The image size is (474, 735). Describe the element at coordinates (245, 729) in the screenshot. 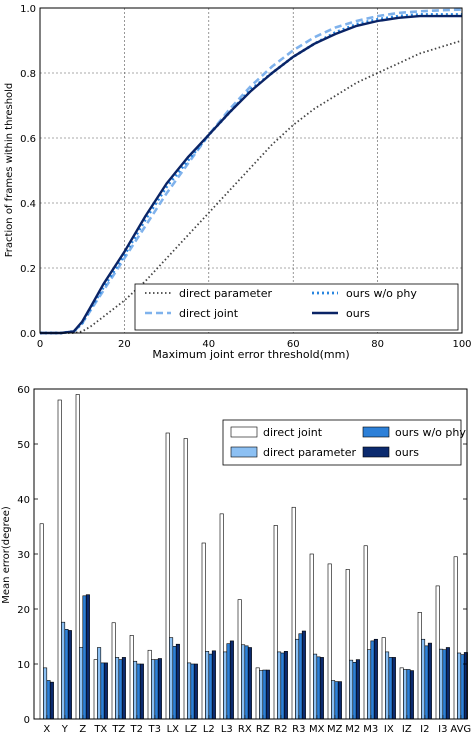

I see `x-tick-label: RX` at that location.